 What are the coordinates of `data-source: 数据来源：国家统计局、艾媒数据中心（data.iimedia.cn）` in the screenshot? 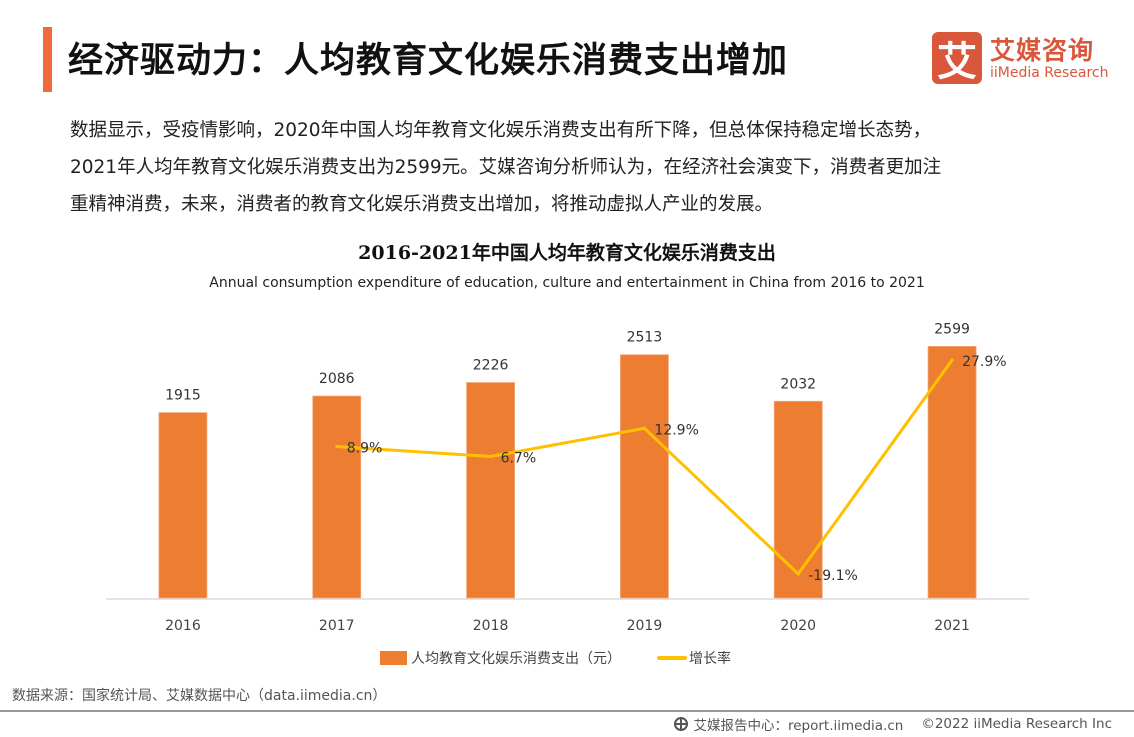 It's located at (199, 696).